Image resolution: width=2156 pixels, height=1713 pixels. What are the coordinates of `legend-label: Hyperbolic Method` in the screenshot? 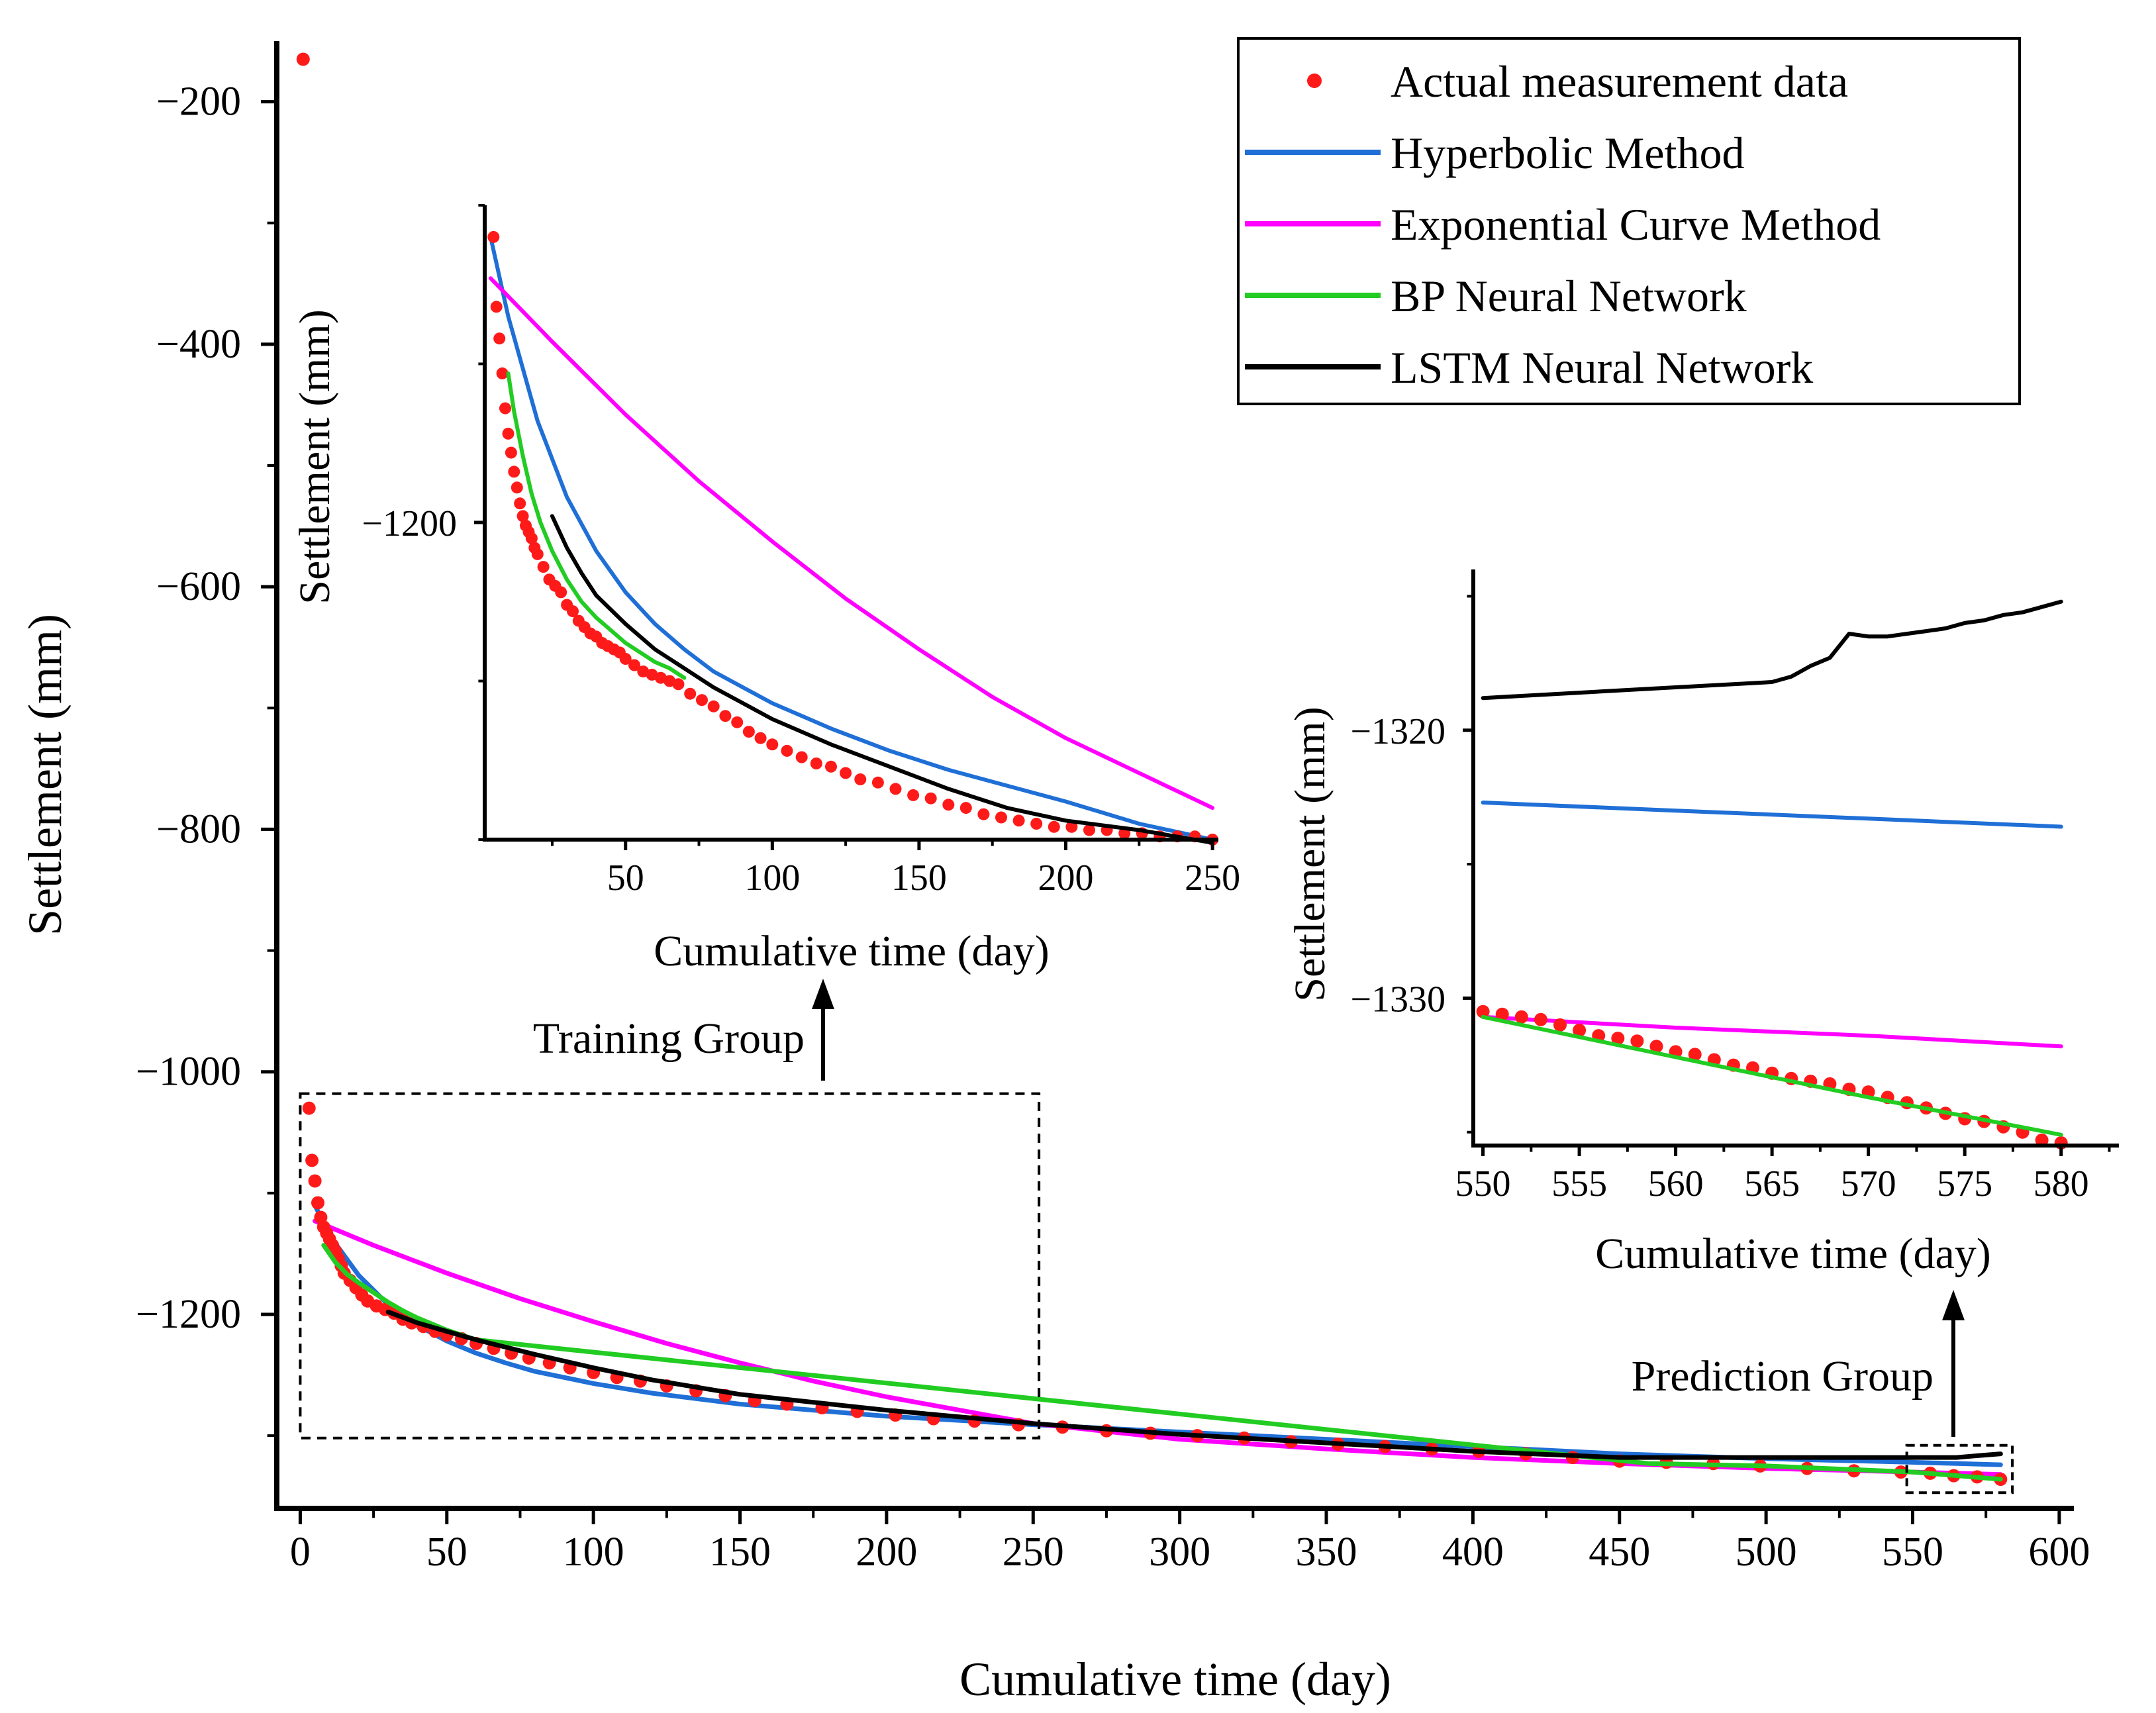 It's located at (1567, 153).